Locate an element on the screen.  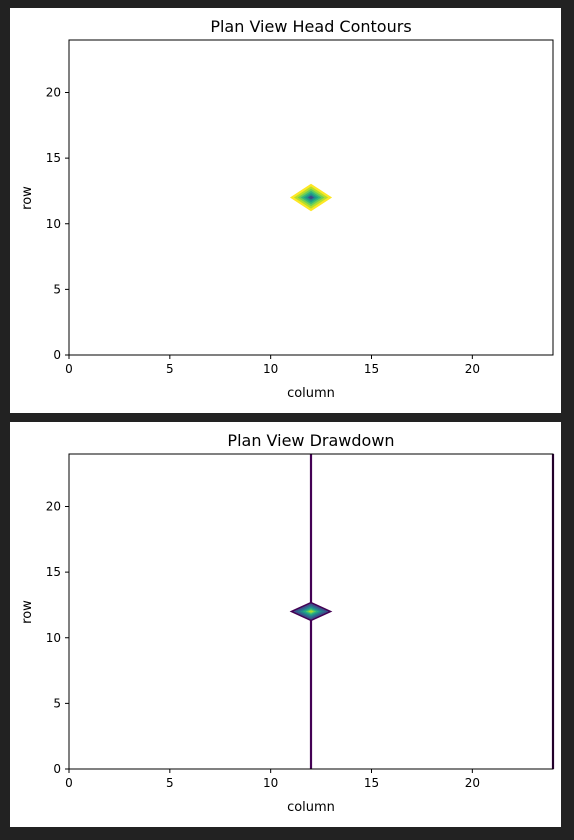
chart-title: Plan View Drawdown is located at coordinates (310, 440).